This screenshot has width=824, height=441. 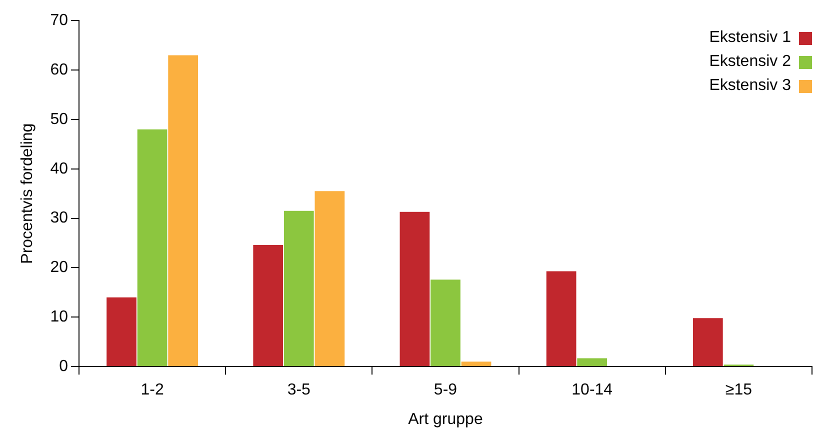 I want to click on y-tick-label: 30, so click(x=59, y=218).